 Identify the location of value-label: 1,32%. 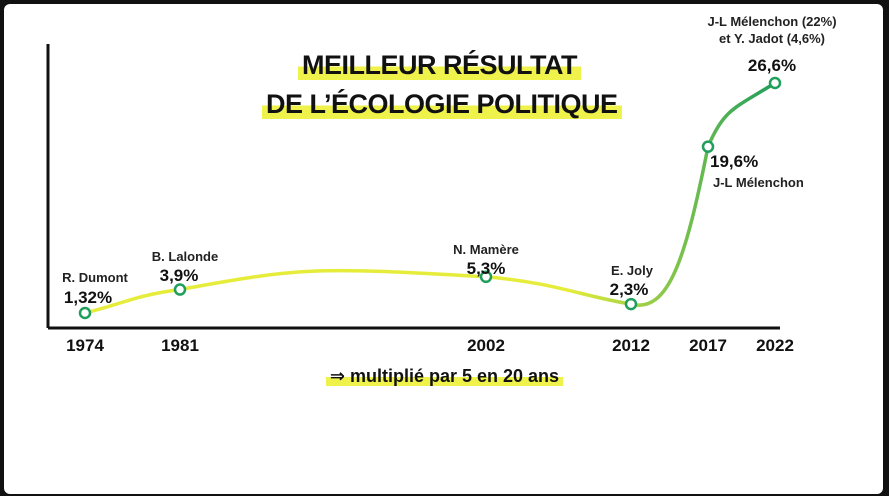
(88, 297).